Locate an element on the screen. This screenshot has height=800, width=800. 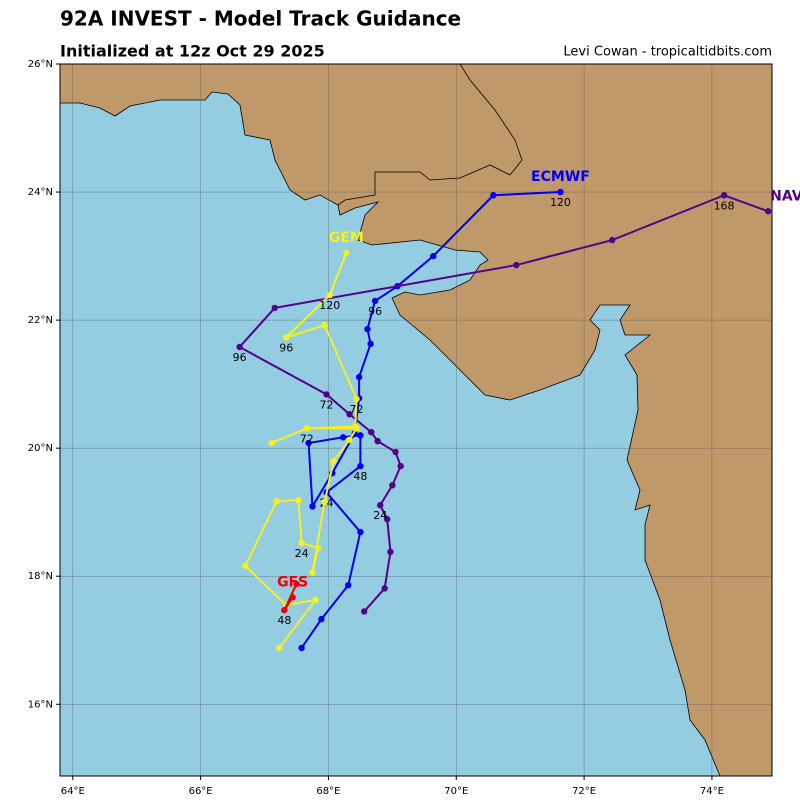
y-tick-label: 16°N is located at coordinates (40, 704).